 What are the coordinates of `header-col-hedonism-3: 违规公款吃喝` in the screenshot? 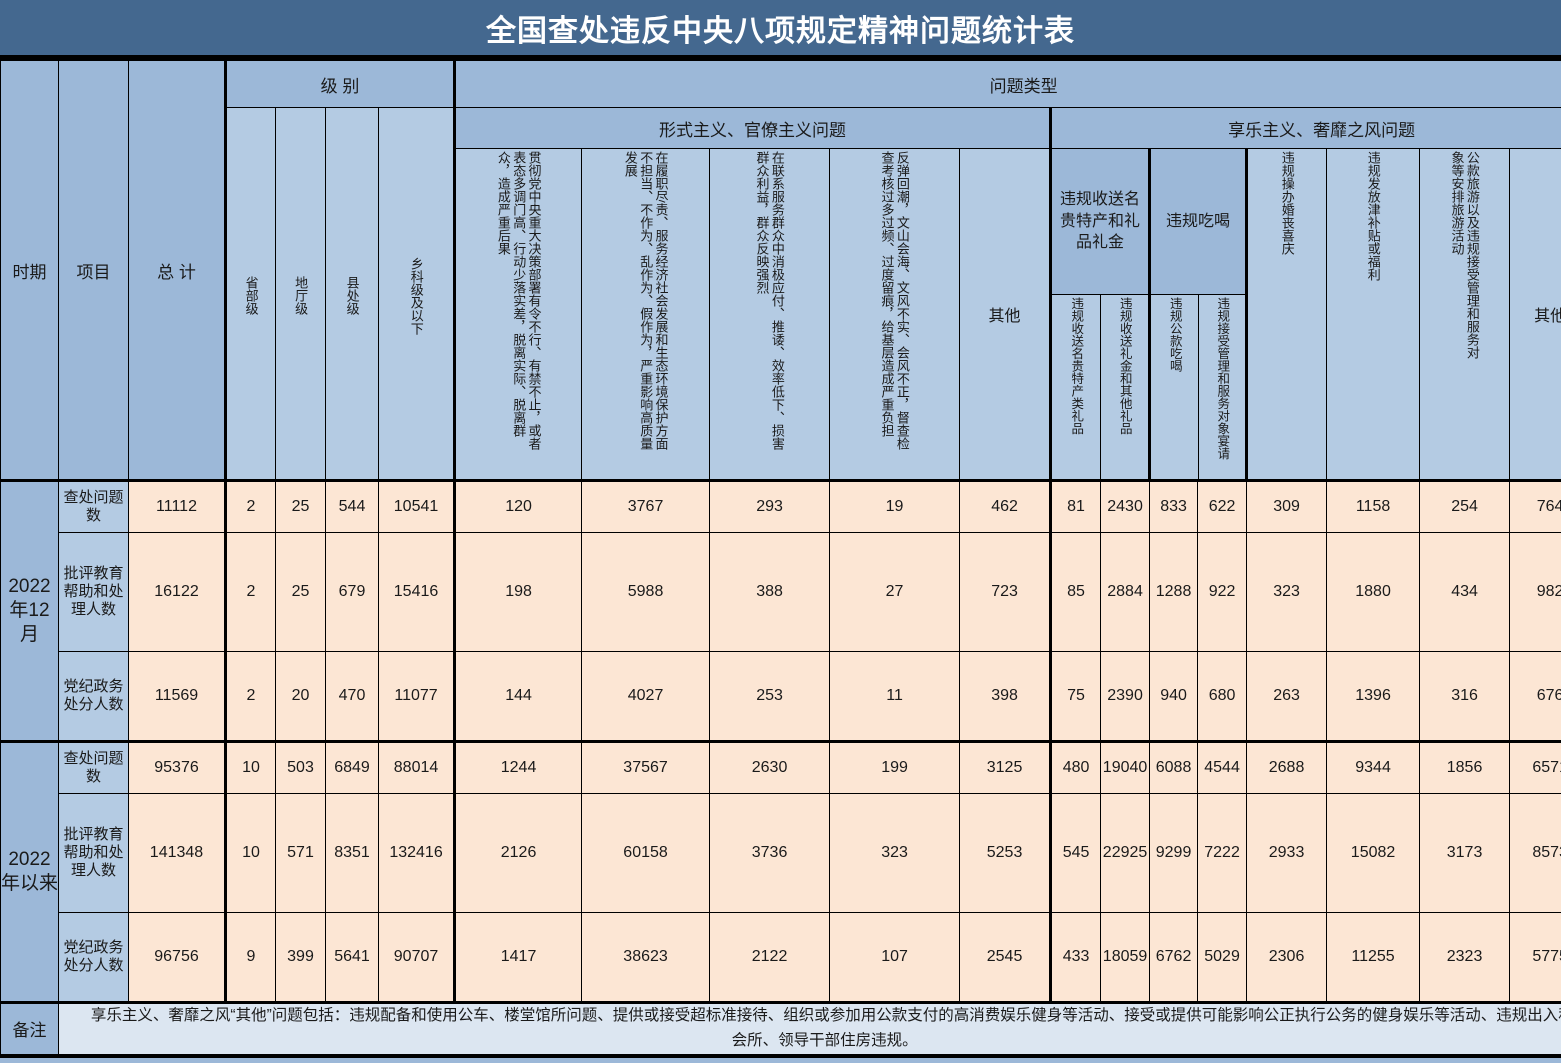 It's located at (1175, 386).